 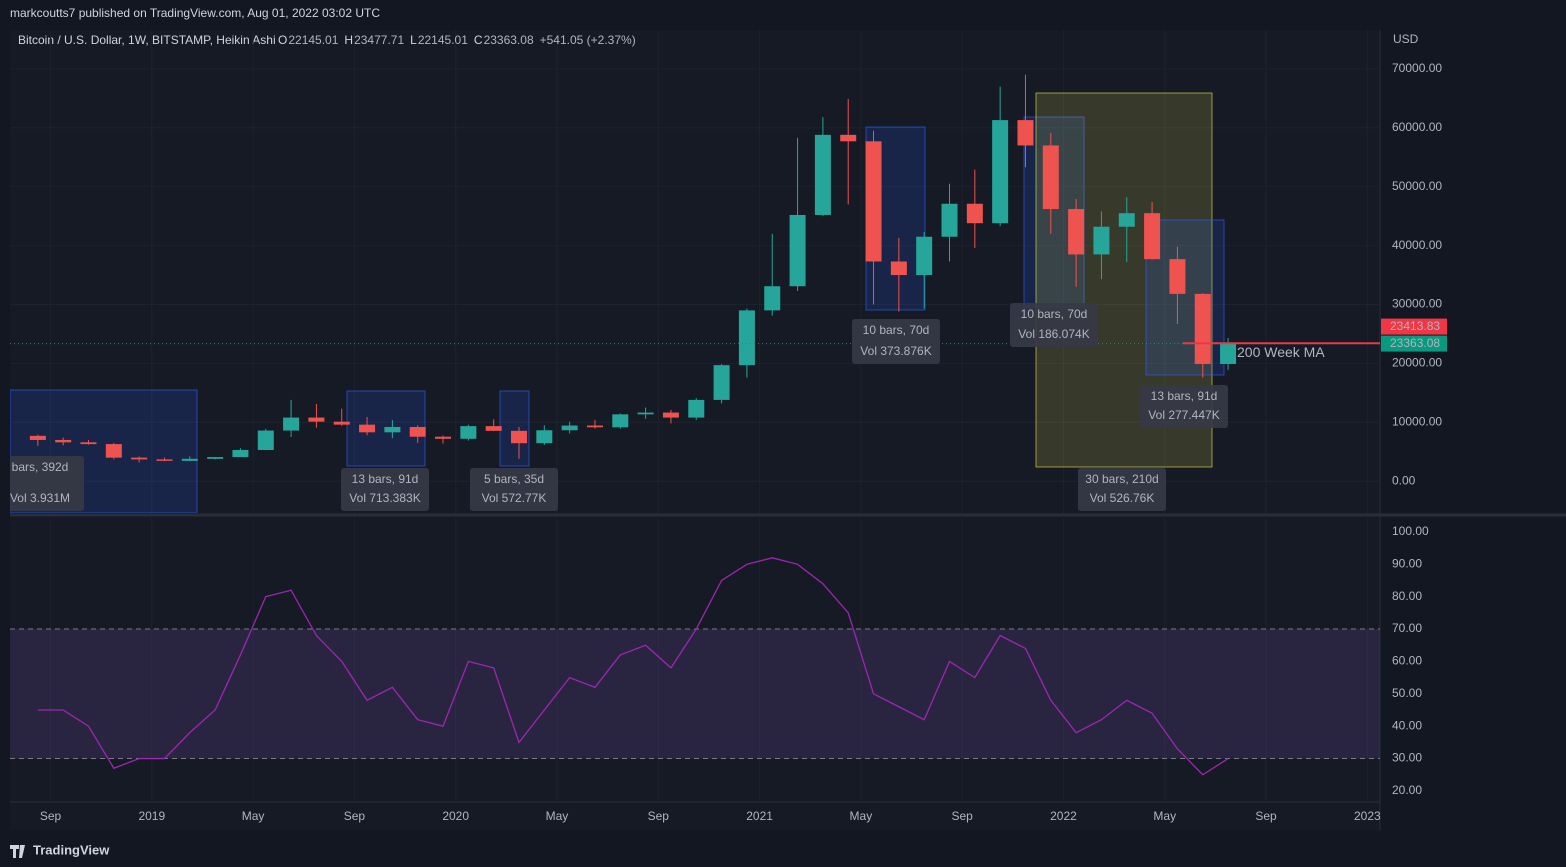 I want to click on y-tick-label: 30000.00, so click(x=1417, y=304).